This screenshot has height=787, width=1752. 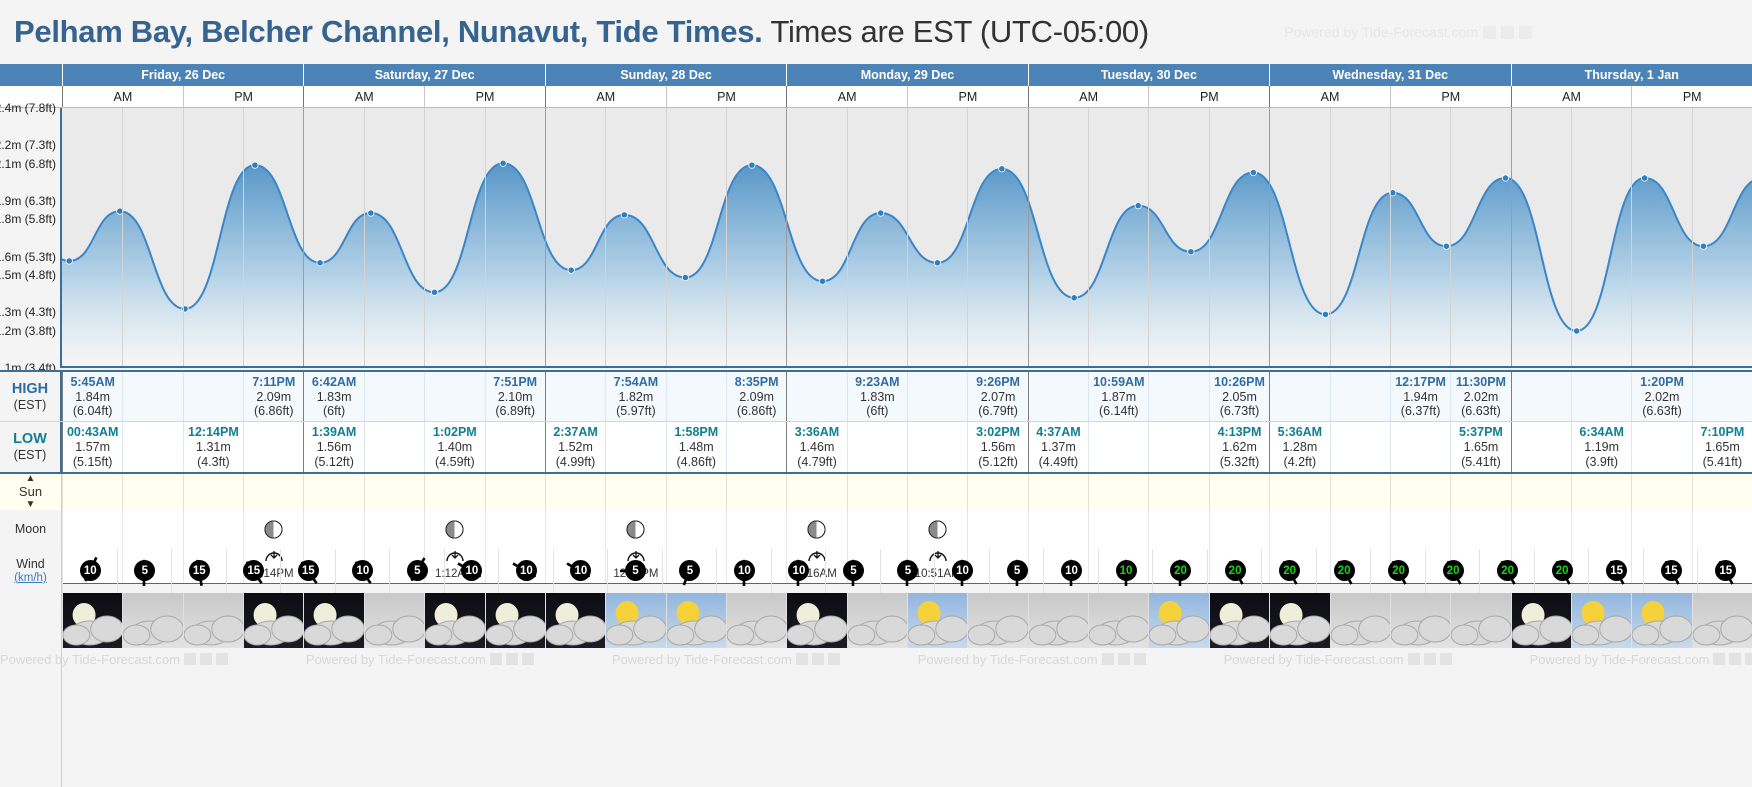 What do you see at coordinates (1724, 571) in the screenshot?
I see `wind-cell-30: 15` at bounding box center [1724, 571].